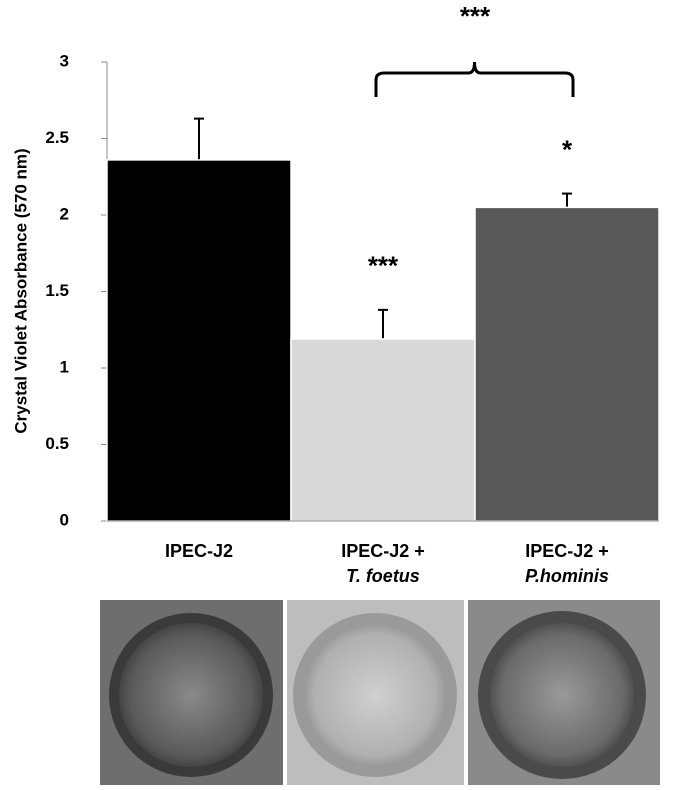  What do you see at coordinates (383, 576) in the screenshot?
I see `x-tick-label: T. foetus` at bounding box center [383, 576].